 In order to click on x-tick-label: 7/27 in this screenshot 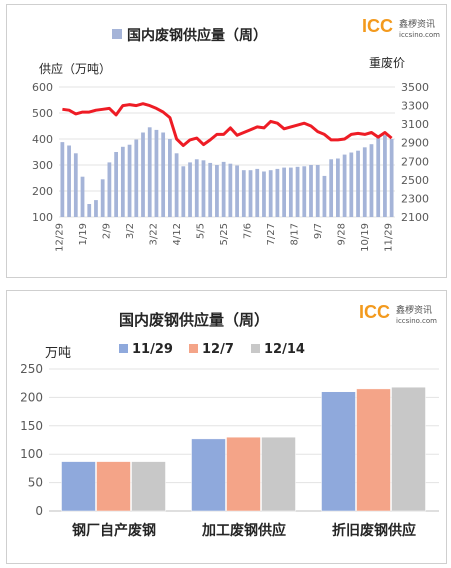, I will do `click(271, 234)`.